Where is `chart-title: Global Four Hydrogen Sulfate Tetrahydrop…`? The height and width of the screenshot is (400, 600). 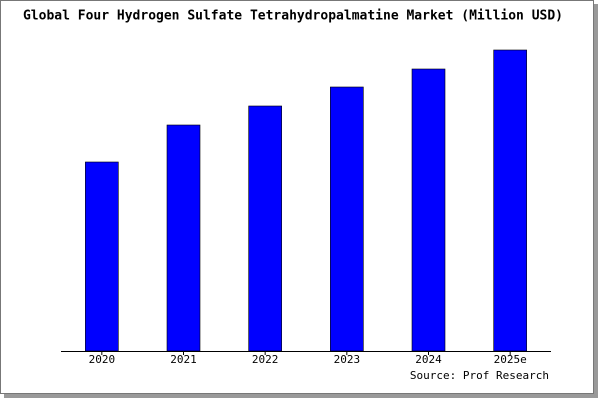 chart-title: Global Four Hydrogen Sulfate Tetrahydrop… is located at coordinates (293, 16).